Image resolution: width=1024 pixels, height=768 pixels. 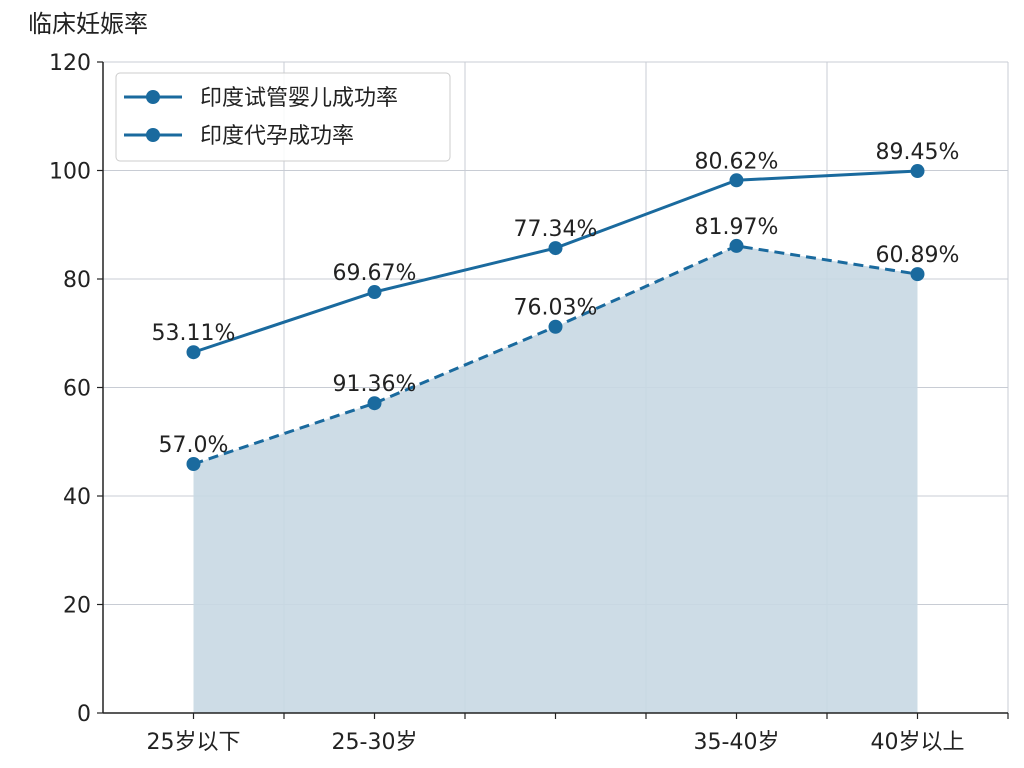 I want to click on y-tick-label: 80, so click(x=77, y=280).